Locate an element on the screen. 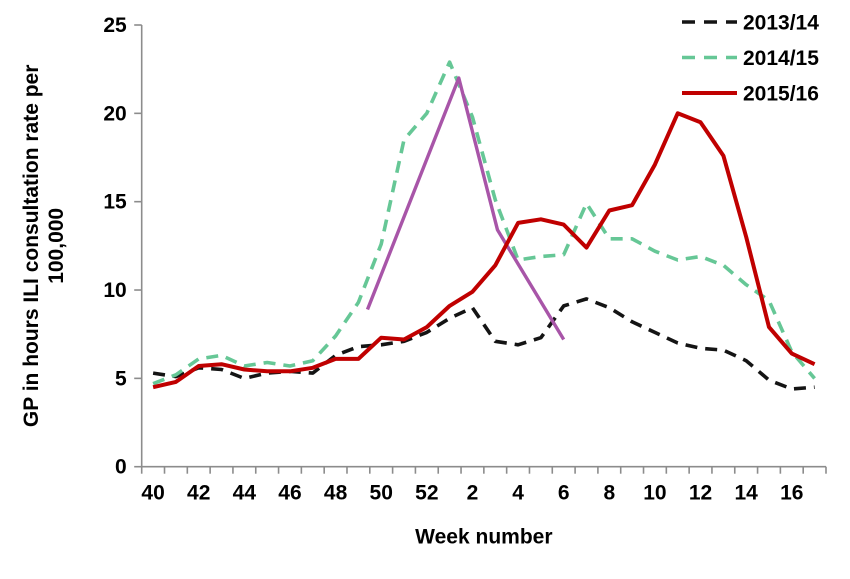  y-tick-label: 5 is located at coordinates (121, 378).